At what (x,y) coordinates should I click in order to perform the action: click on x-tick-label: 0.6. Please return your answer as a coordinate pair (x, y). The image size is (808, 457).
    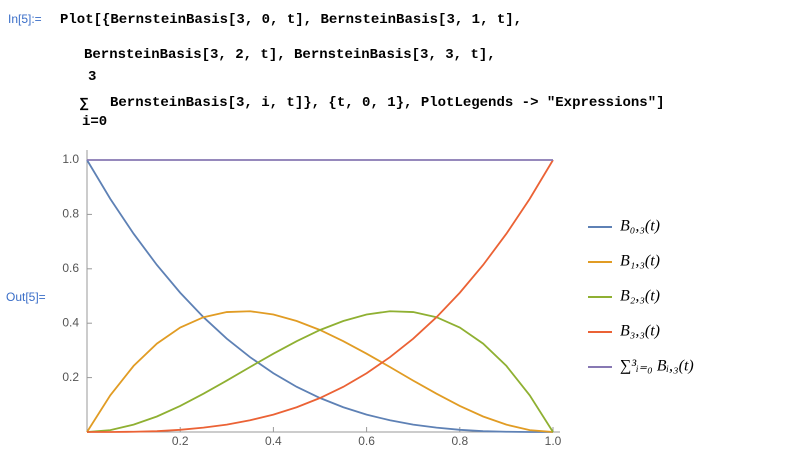
    Looking at the image, I should click on (366, 441).